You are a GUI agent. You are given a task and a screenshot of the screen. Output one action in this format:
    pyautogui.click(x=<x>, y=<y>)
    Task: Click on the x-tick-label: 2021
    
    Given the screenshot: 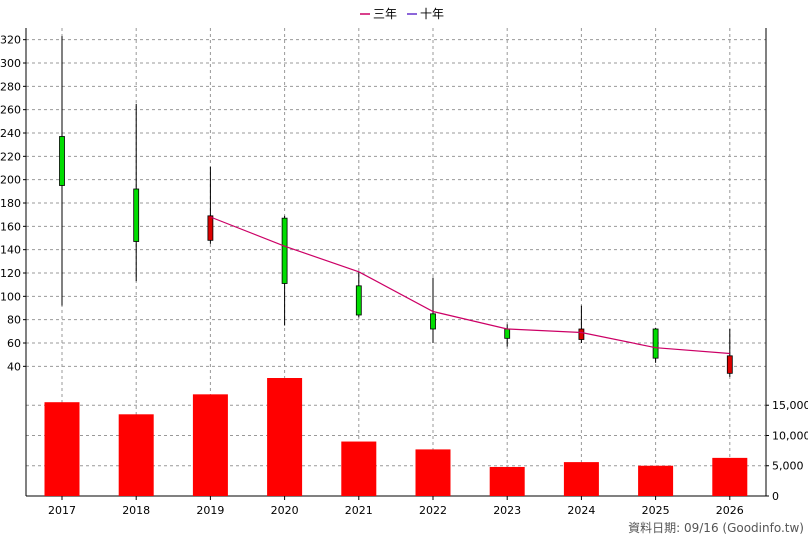 What is the action you would take?
    pyautogui.click(x=359, y=510)
    